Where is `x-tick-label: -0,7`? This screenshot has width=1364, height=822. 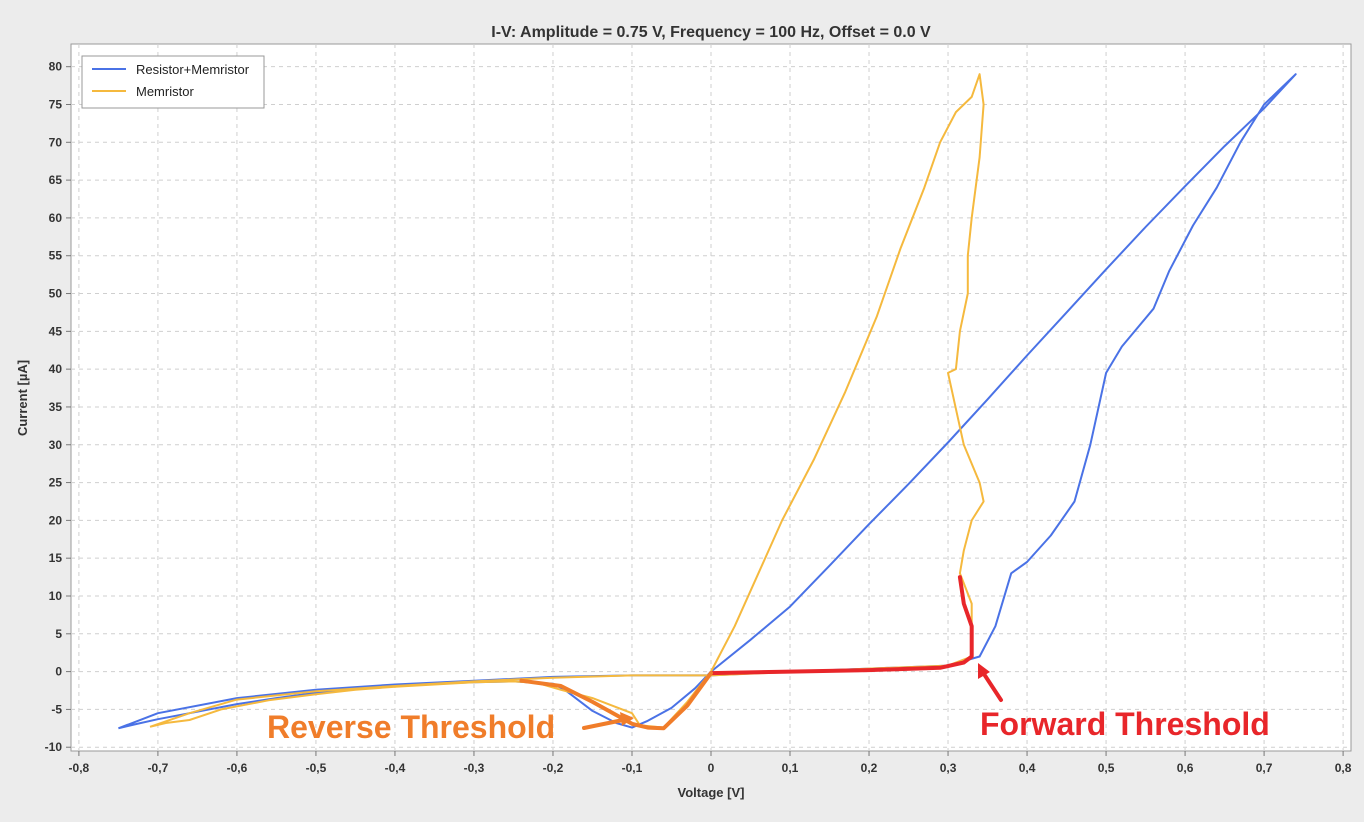 x-tick-label: -0,7 is located at coordinates (158, 768).